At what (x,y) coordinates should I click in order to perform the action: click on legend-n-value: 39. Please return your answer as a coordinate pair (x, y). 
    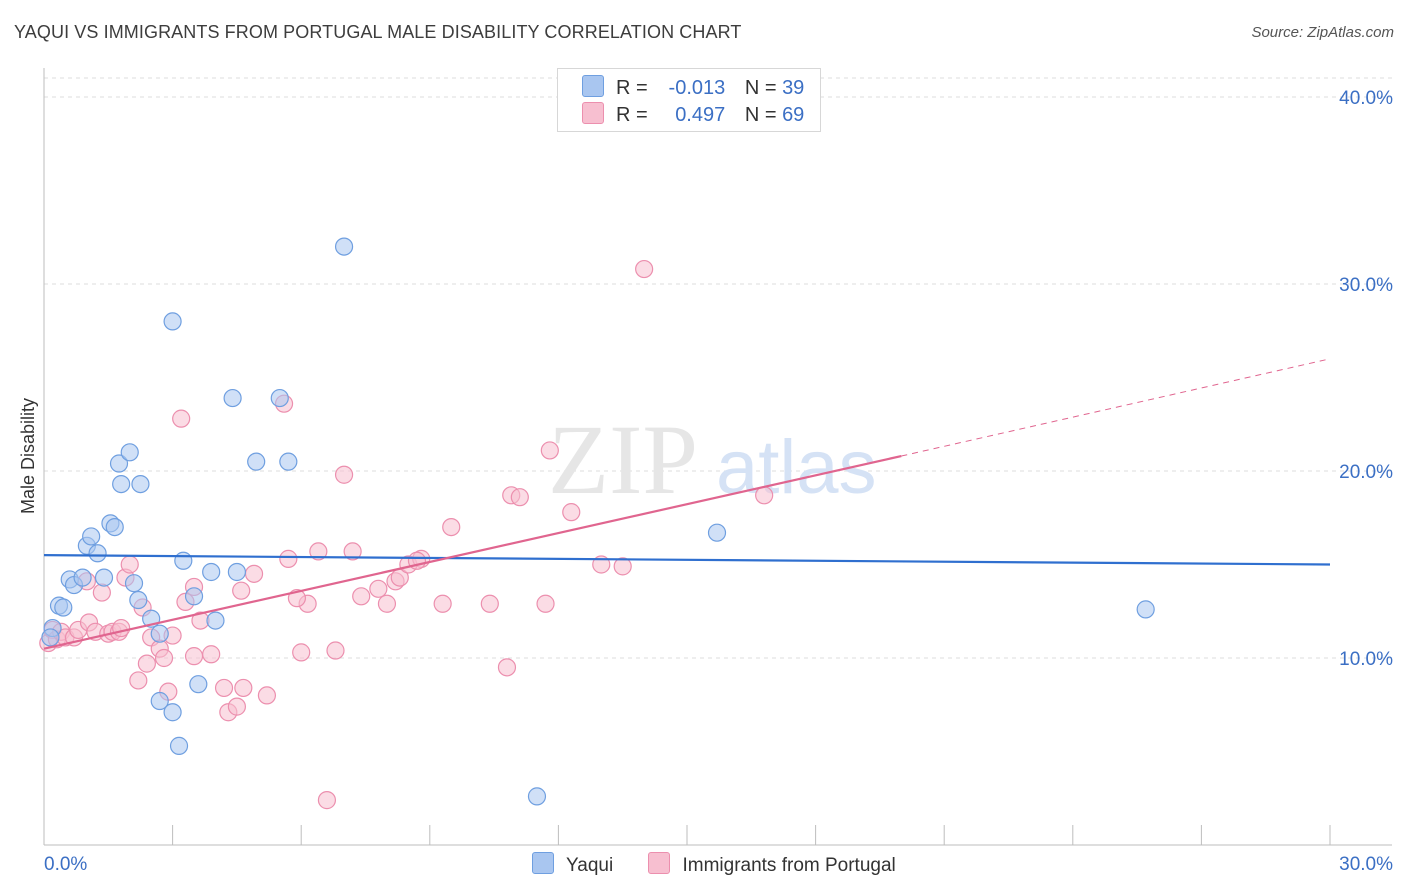
    Looking at the image, I should click on (793, 88).